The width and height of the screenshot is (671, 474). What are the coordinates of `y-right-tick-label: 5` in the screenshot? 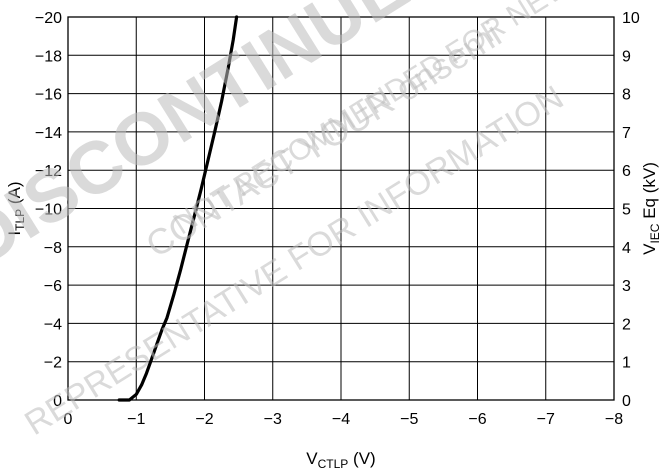 It's located at (626, 210).